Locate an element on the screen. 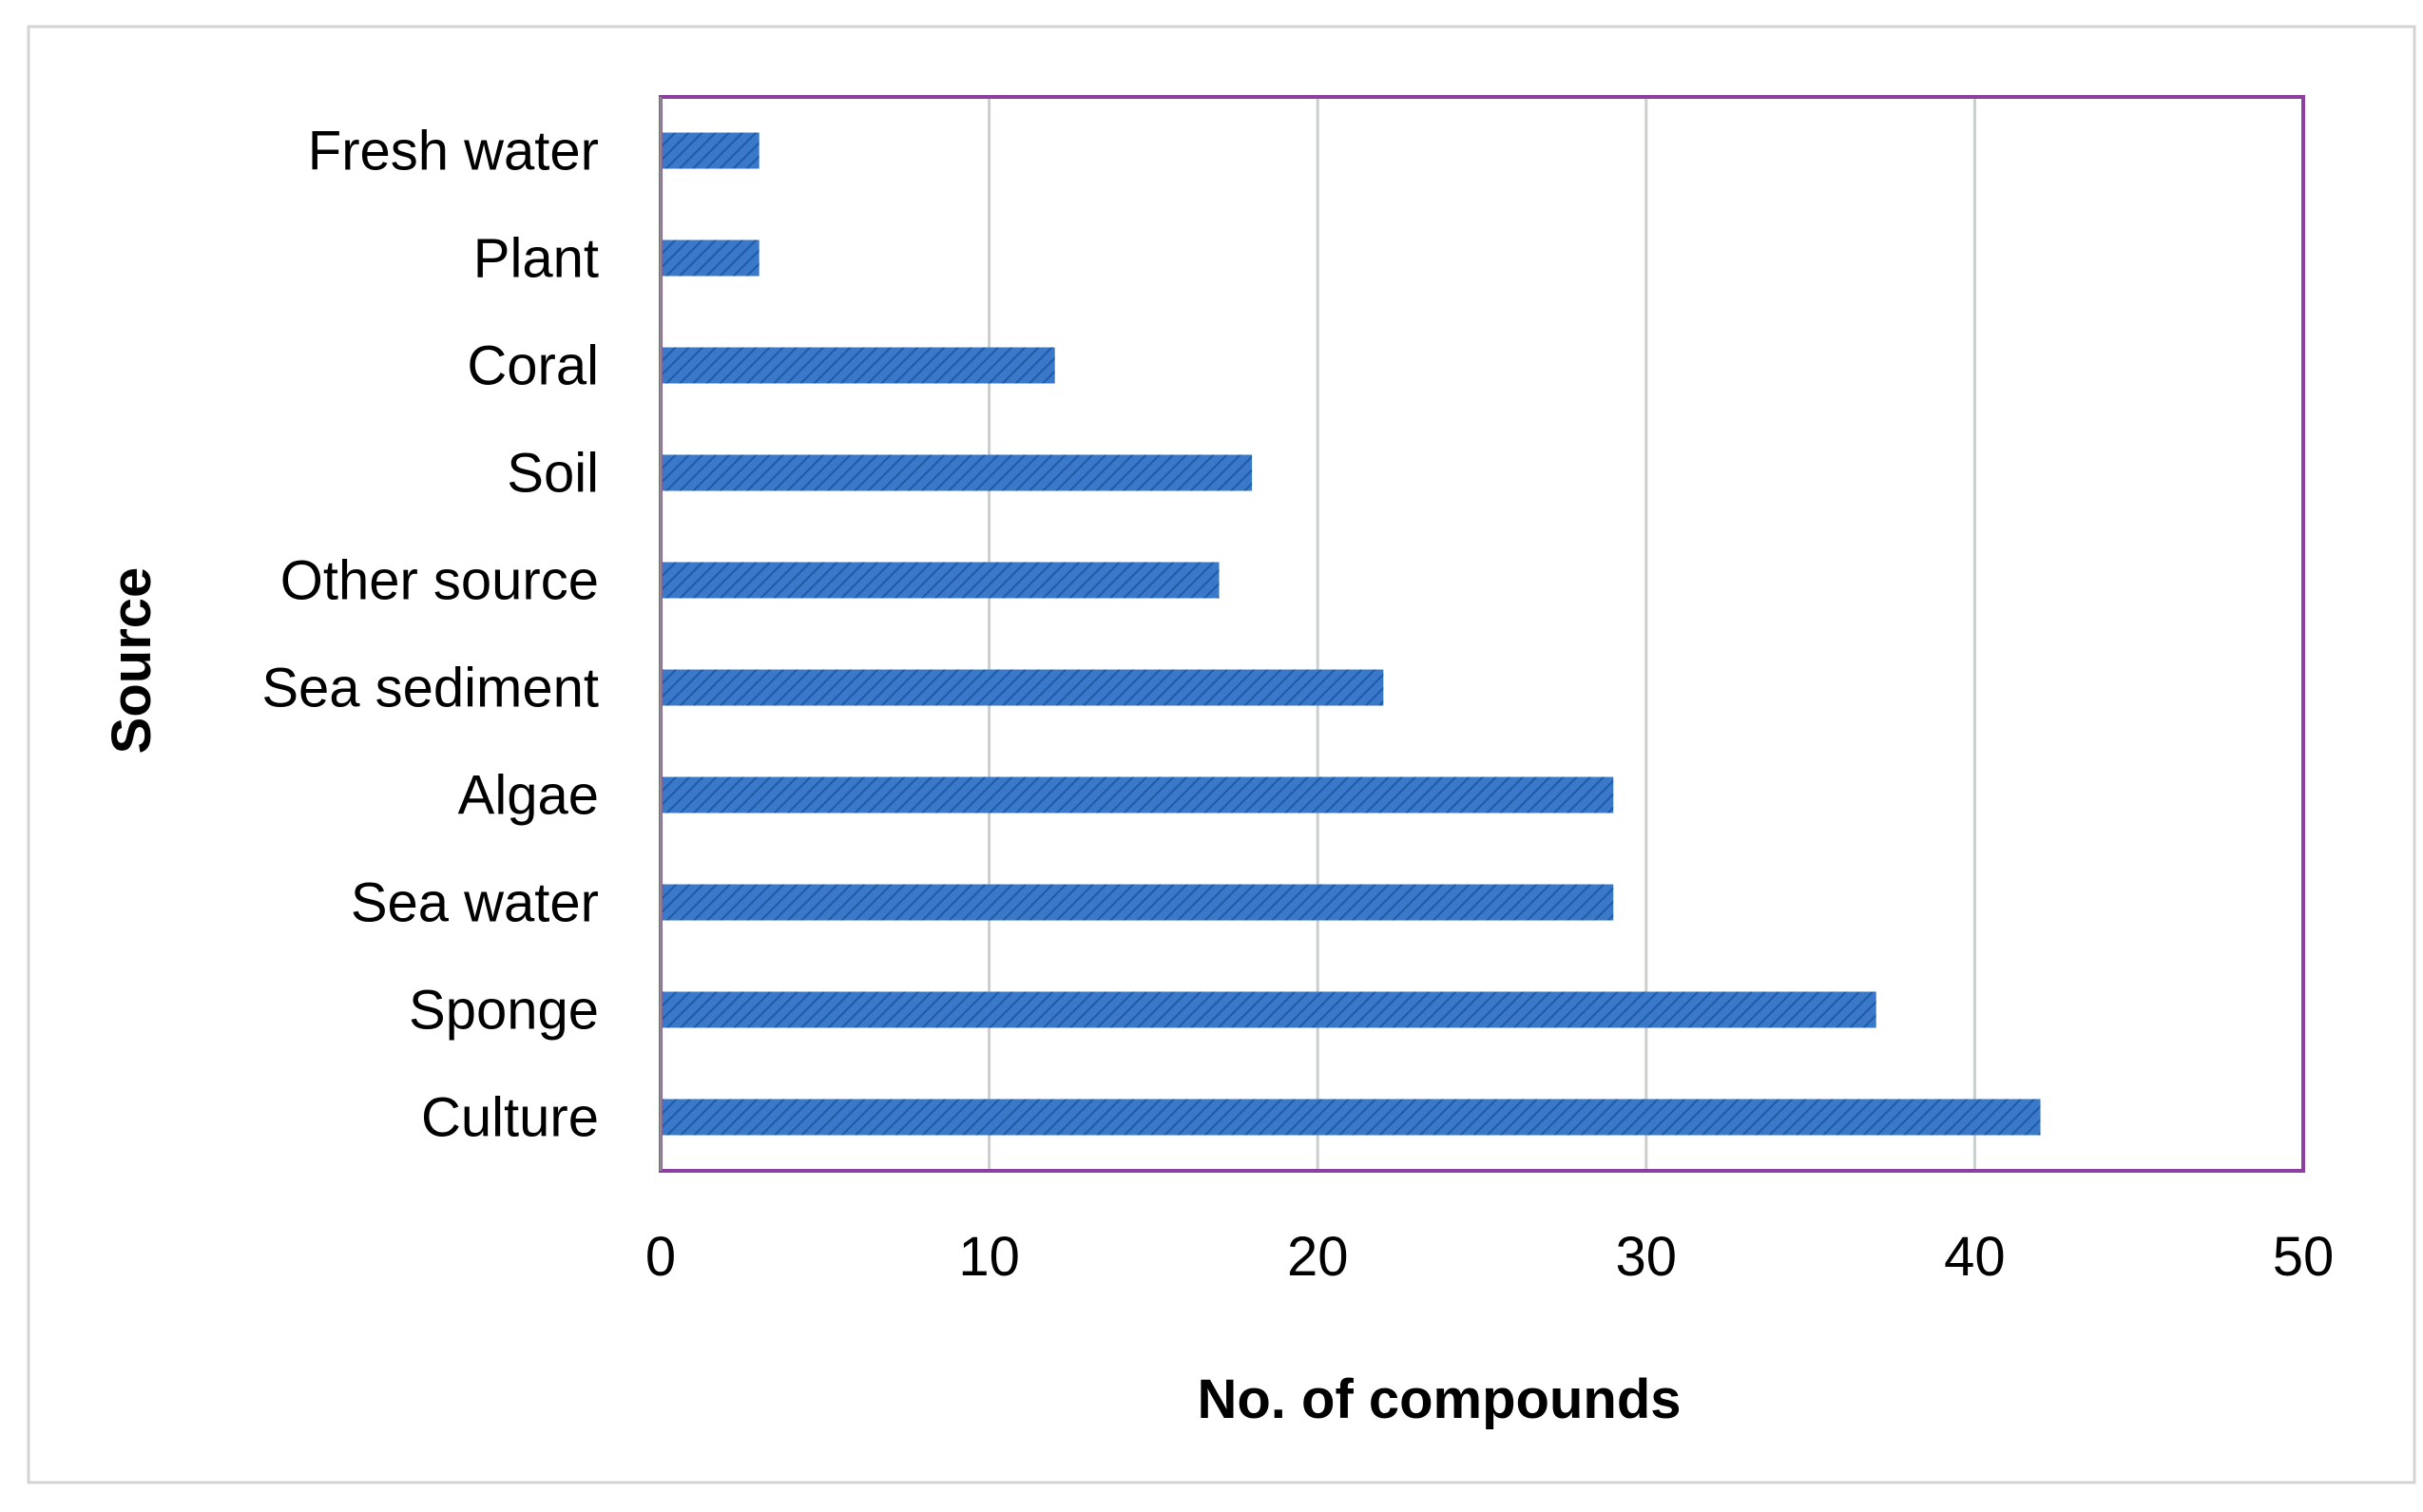  y-tick-label-soil: Soil is located at coordinates (553, 474).